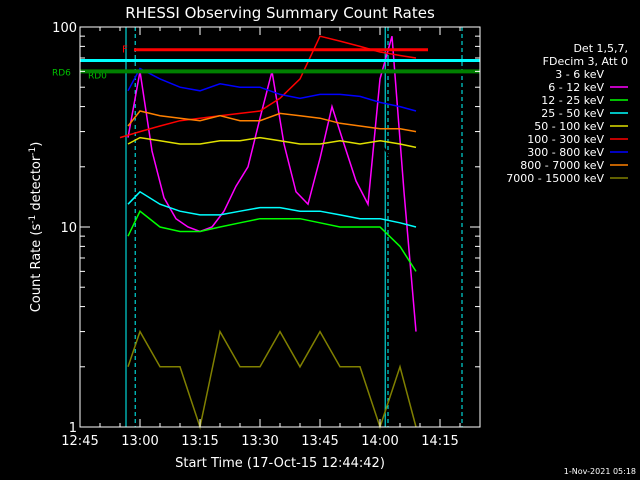 This screenshot has height=480, width=640. I want to click on x-tick-label-4: 13:45, so click(319, 441).